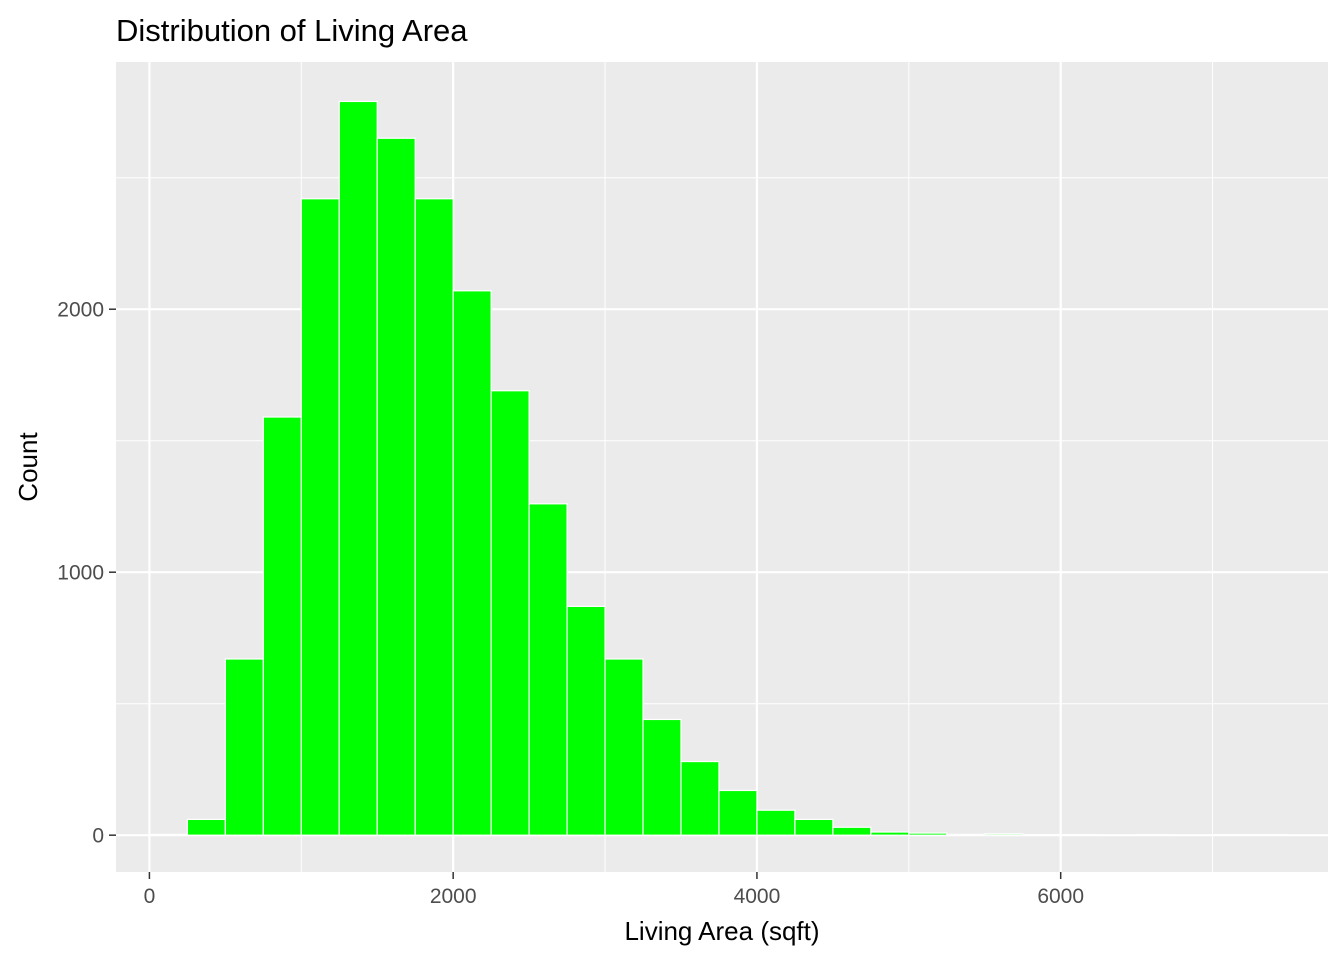 This screenshot has height=960, width=1344. Describe the element at coordinates (28, 467) in the screenshot. I see `y-axis-title: Count` at that location.